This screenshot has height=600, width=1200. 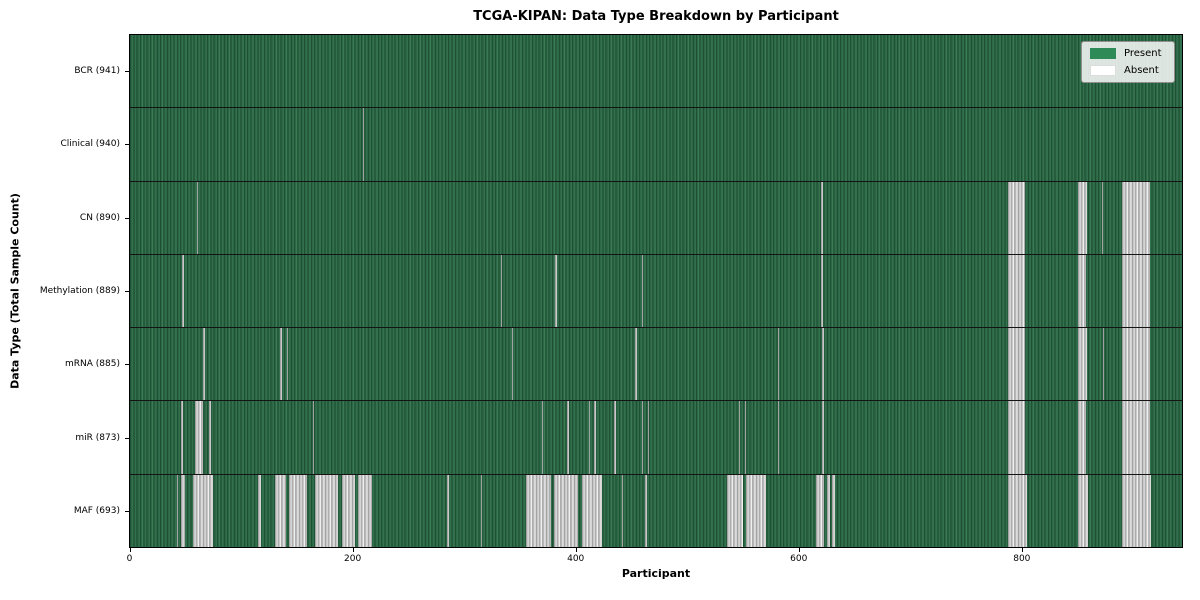 What do you see at coordinates (96, 511) in the screenshot?
I see `y-tick-label: MAF (693)` at bounding box center [96, 511].